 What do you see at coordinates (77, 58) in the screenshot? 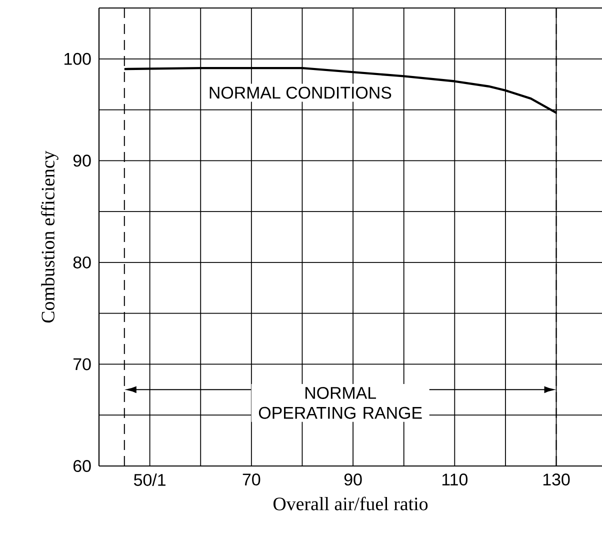
I see `y-tick-label: 100` at bounding box center [77, 58].